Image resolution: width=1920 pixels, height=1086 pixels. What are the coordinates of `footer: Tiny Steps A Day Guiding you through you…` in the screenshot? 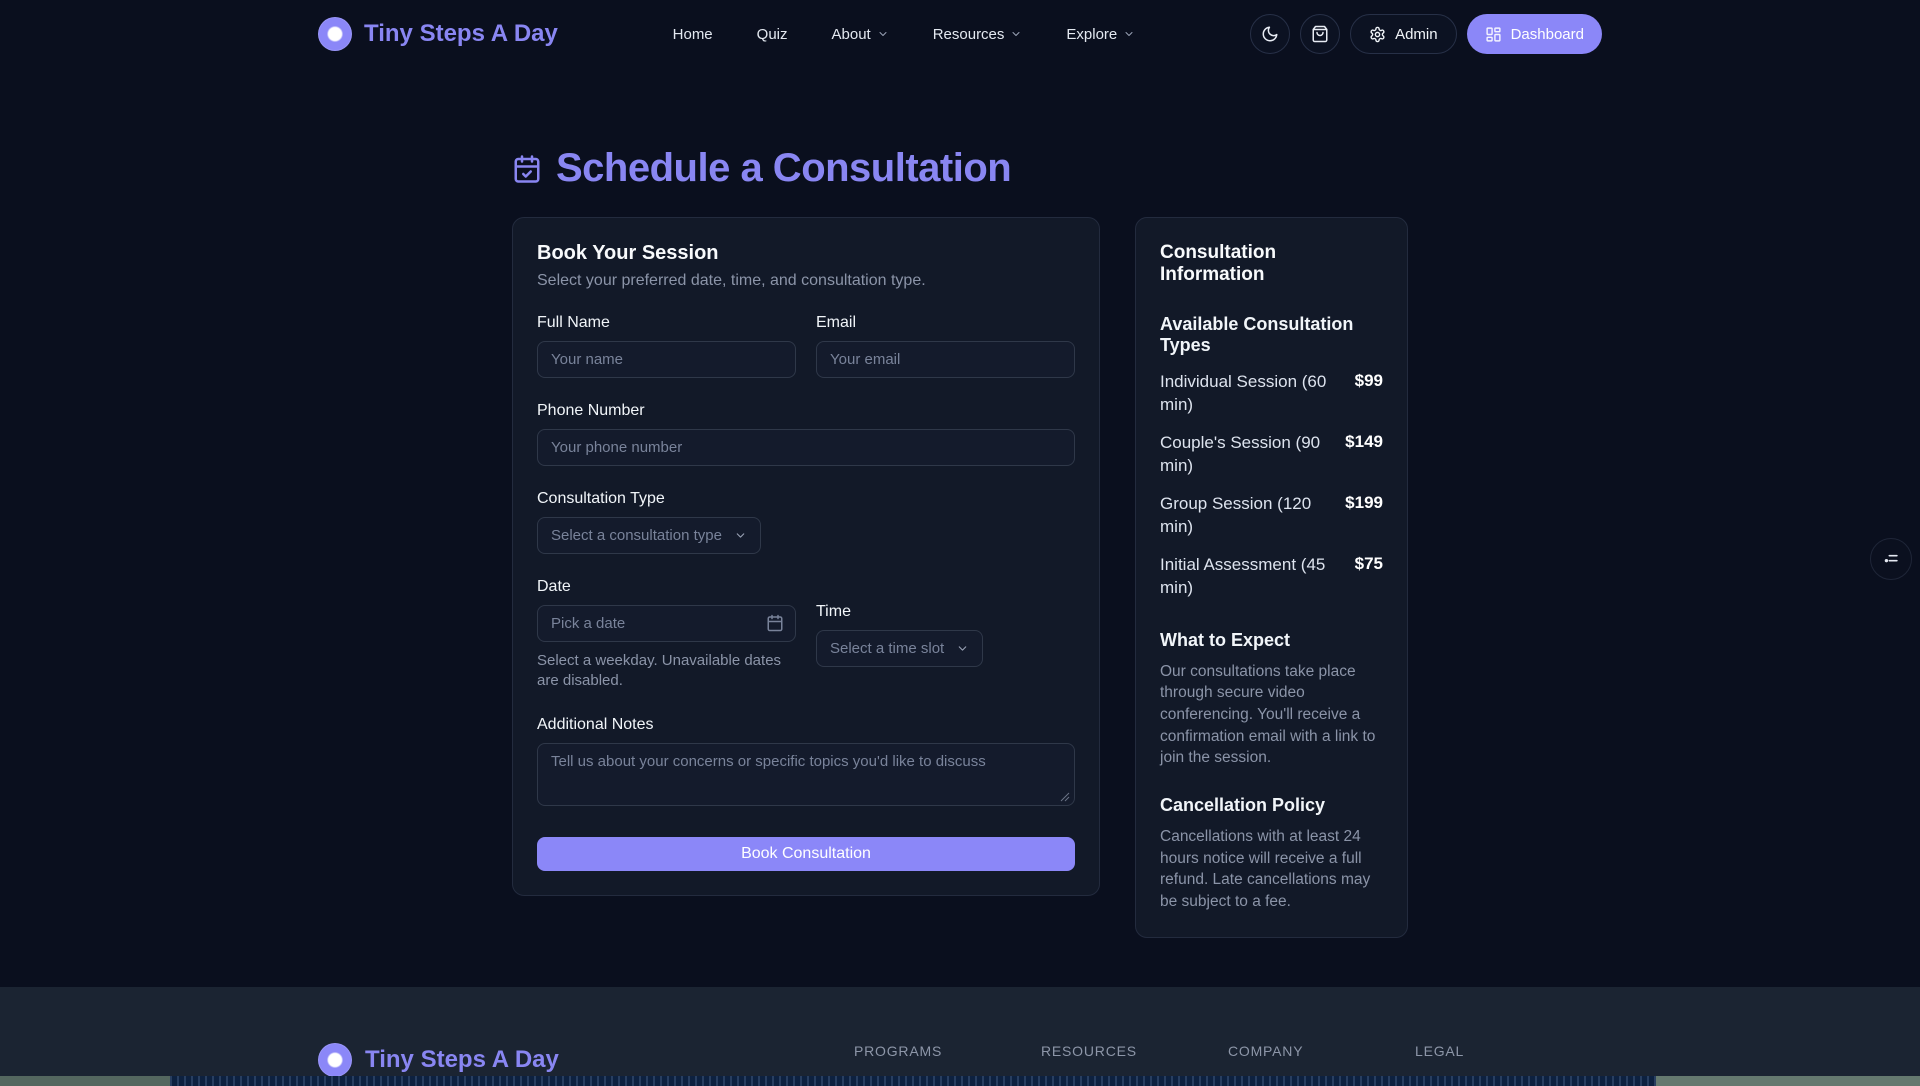 It's located at (960, 1036).